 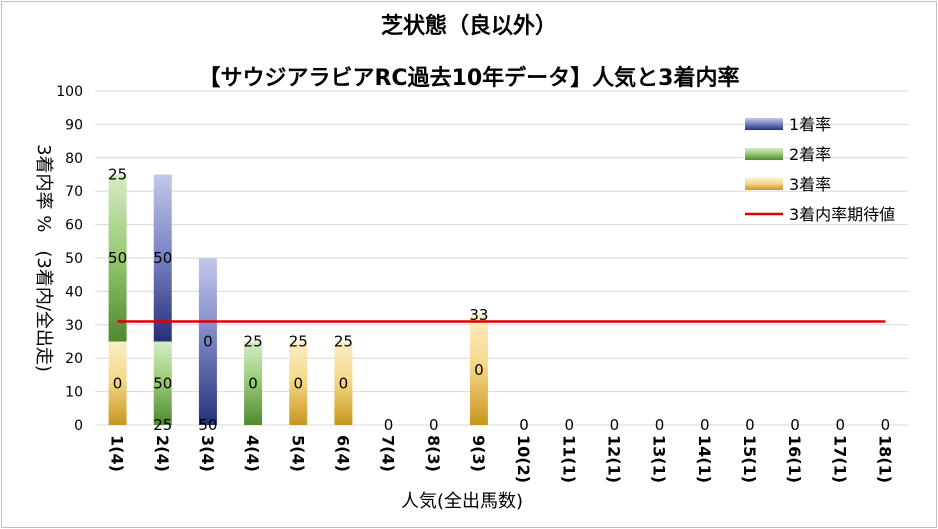 I want to click on x-tick-label: 11(1), so click(x=568, y=459).